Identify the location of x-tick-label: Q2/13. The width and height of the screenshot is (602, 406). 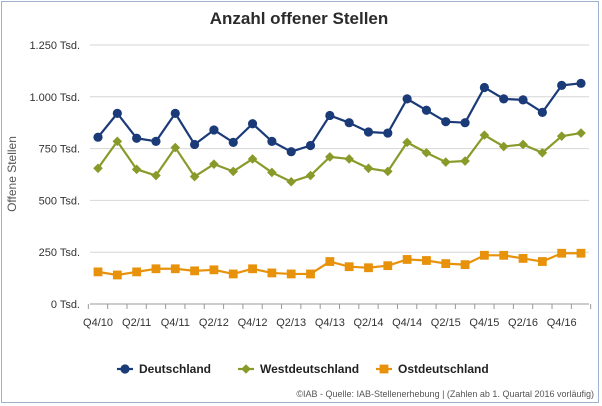
(291, 323).